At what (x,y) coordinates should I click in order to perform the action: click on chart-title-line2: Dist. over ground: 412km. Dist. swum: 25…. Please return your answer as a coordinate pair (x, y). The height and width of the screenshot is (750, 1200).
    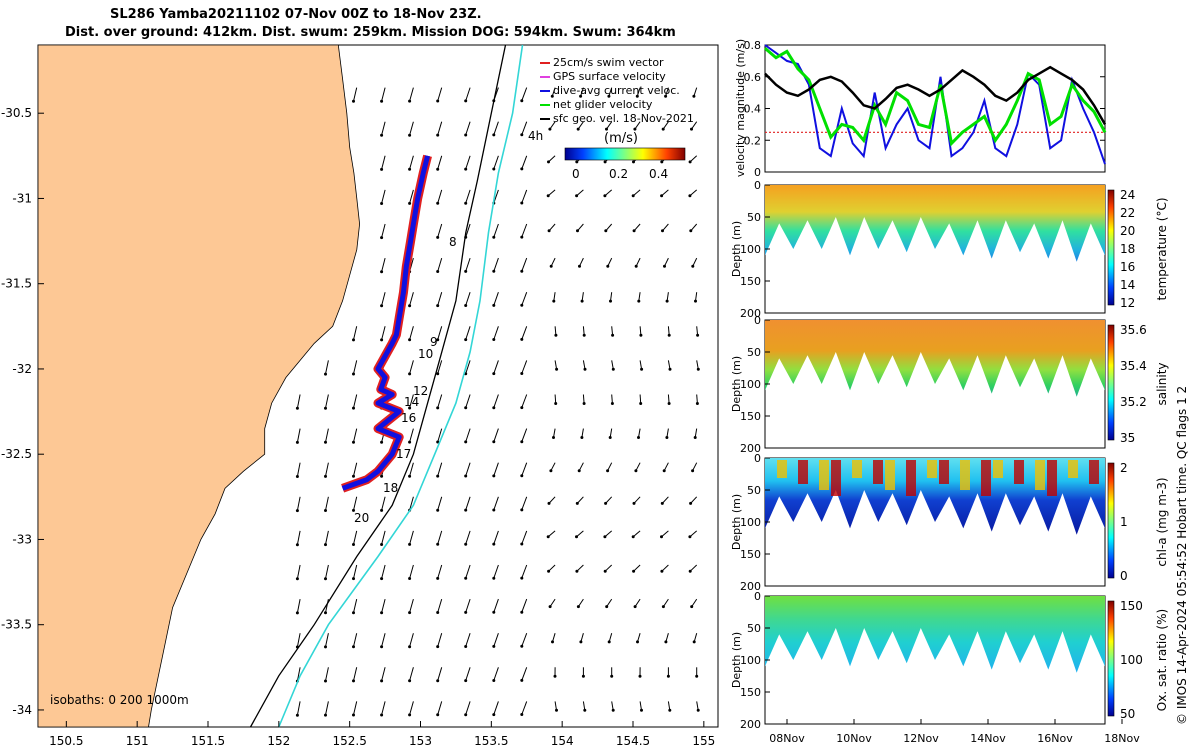
    Looking at the image, I should click on (370, 32).